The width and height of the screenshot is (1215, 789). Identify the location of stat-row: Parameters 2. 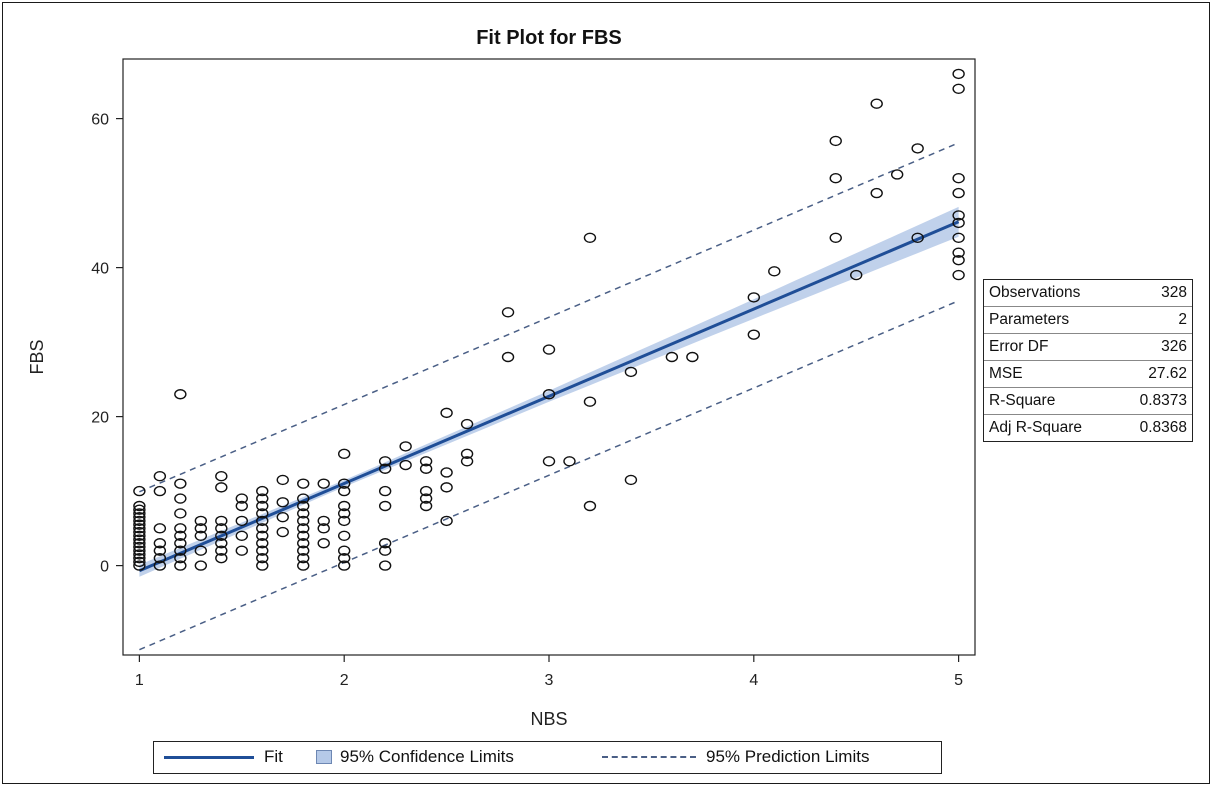
(1088, 320).